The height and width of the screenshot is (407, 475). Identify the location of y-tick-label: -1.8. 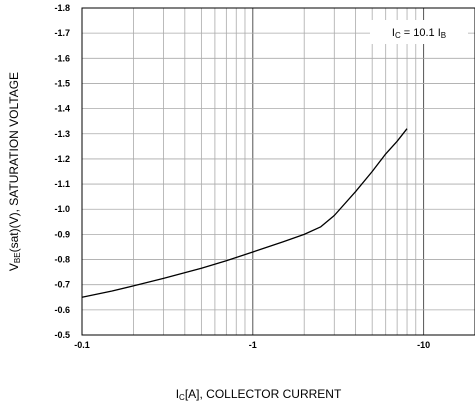
(62, 8).